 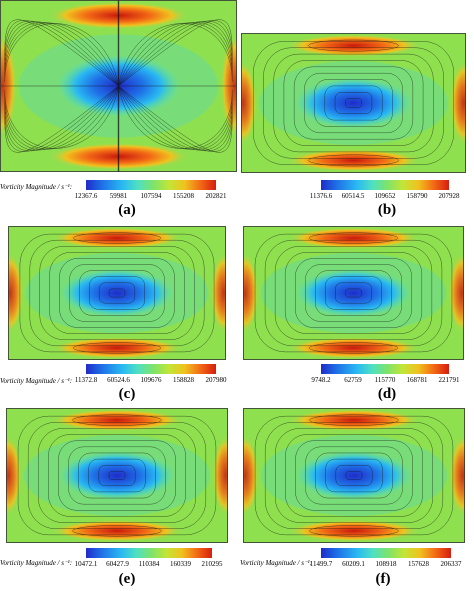 What do you see at coordinates (118, 196) in the screenshot?
I see `colorbar-tick: 59981` at bounding box center [118, 196].